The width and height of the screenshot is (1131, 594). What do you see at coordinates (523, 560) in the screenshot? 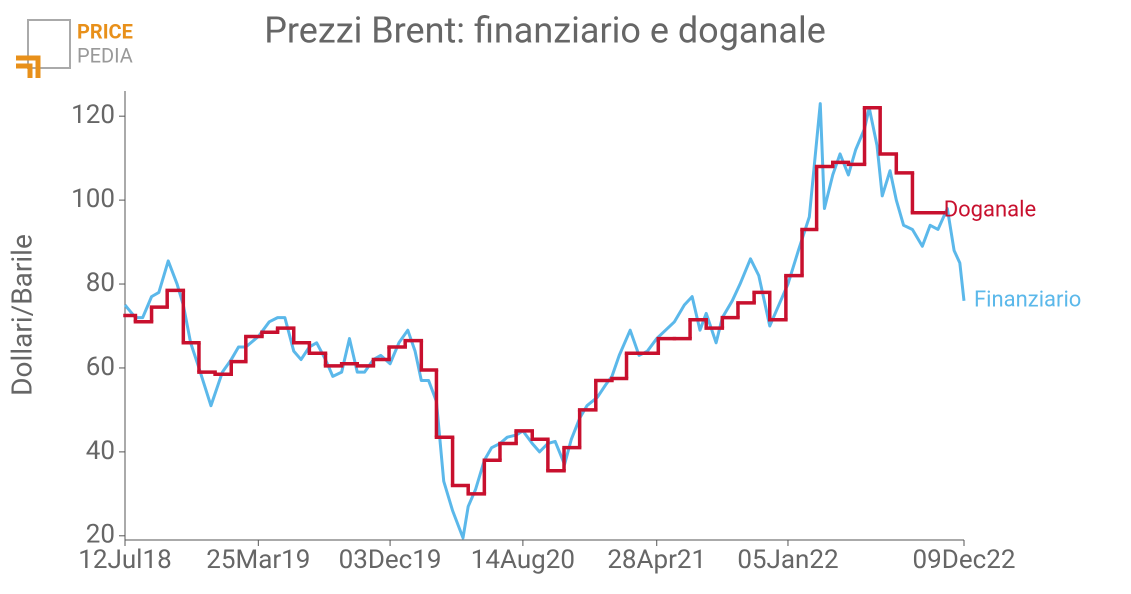
I see `x-tick-label: 14Aug20` at bounding box center [523, 560].